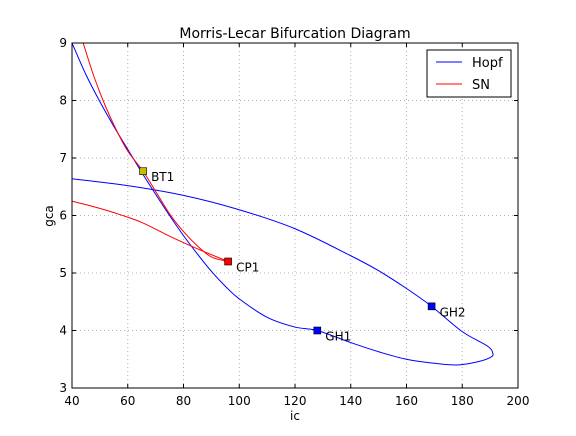 Image resolution: width=576 pixels, height=436 pixels. Describe the element at coordinates (183, 401) in the screenshot. I see `x-tick-label: 80` at that location.